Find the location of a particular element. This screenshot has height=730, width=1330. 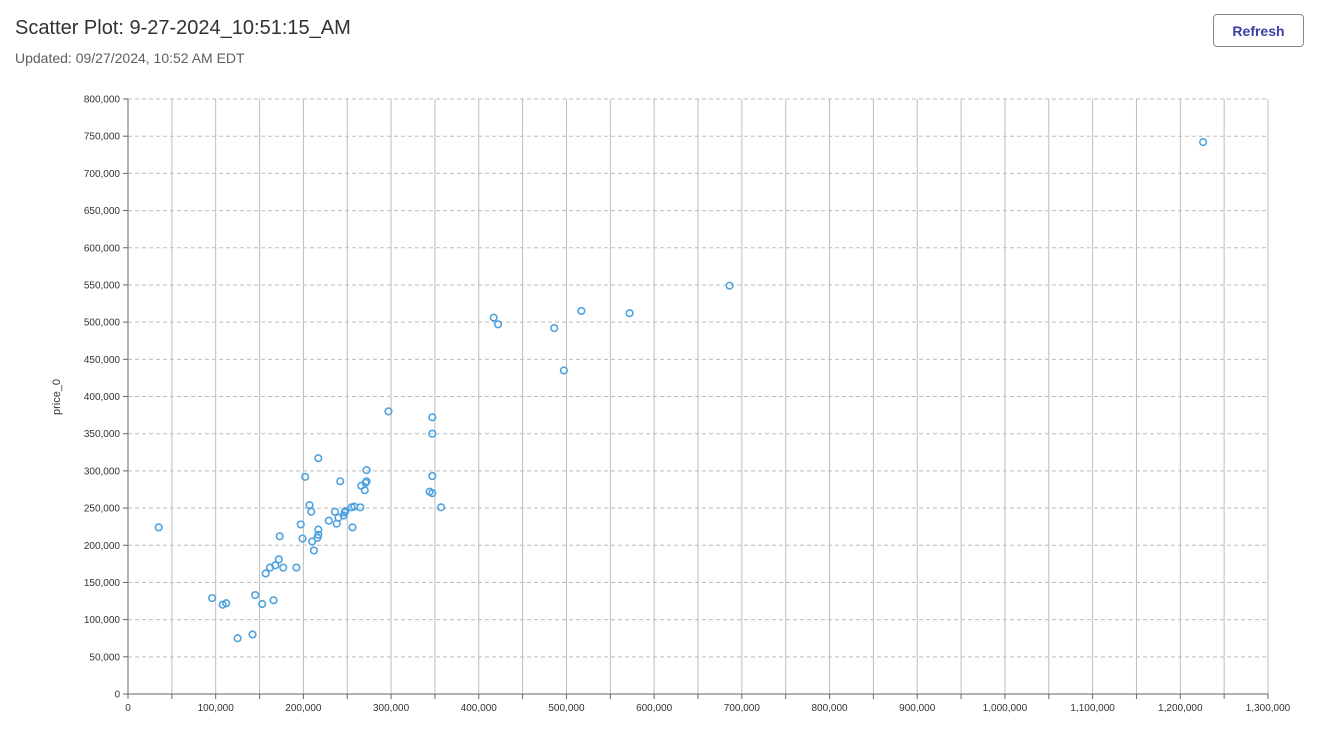

y-tick-label: 650,000 is located at coordinates (102, 211).